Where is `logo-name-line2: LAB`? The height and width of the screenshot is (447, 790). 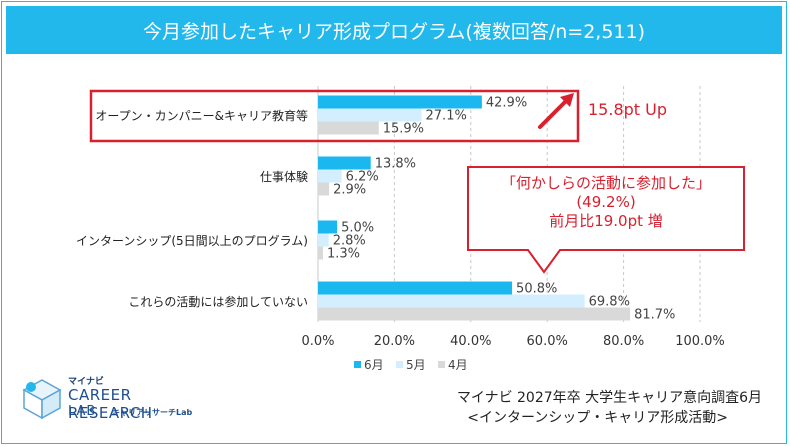 logo-name-line2: LAB is located at coordinates (82, 411).